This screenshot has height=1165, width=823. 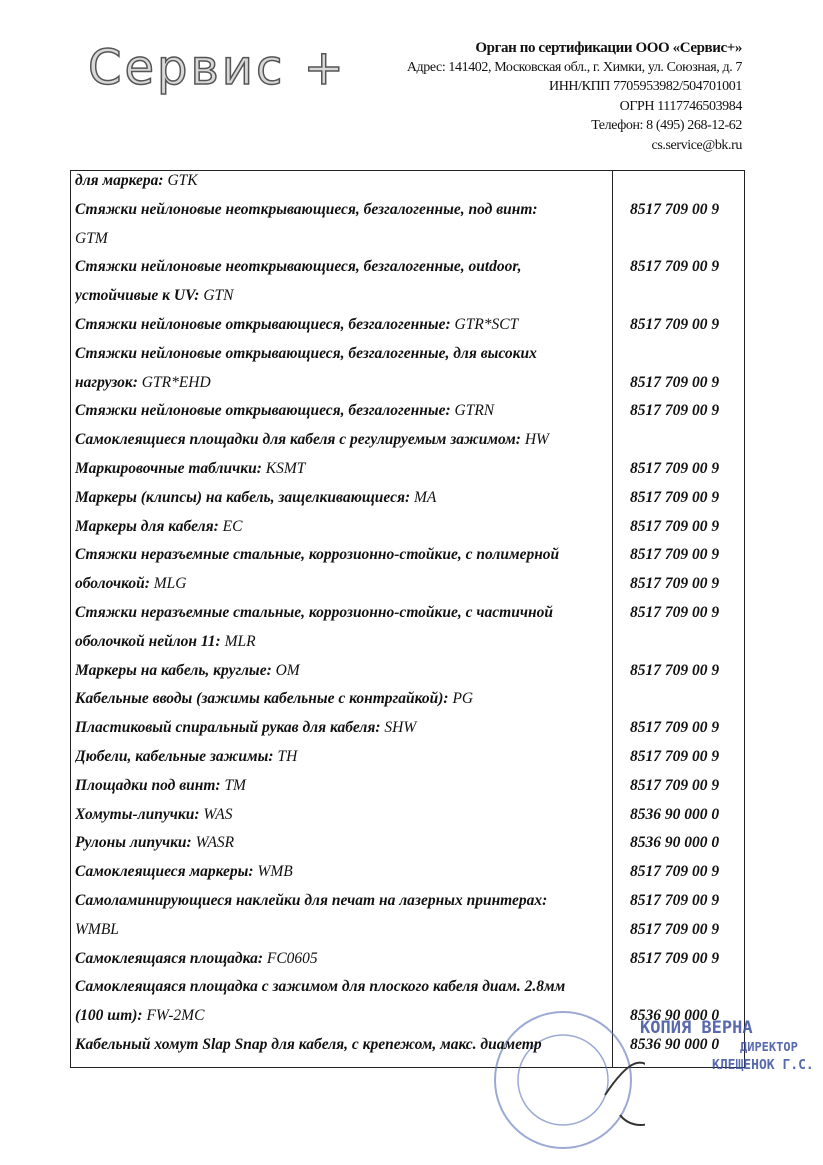 What do you see at coordinates (121, 180) in the screenshot?
I see `item-name: для маркера:` at bounding box center [121, 180].